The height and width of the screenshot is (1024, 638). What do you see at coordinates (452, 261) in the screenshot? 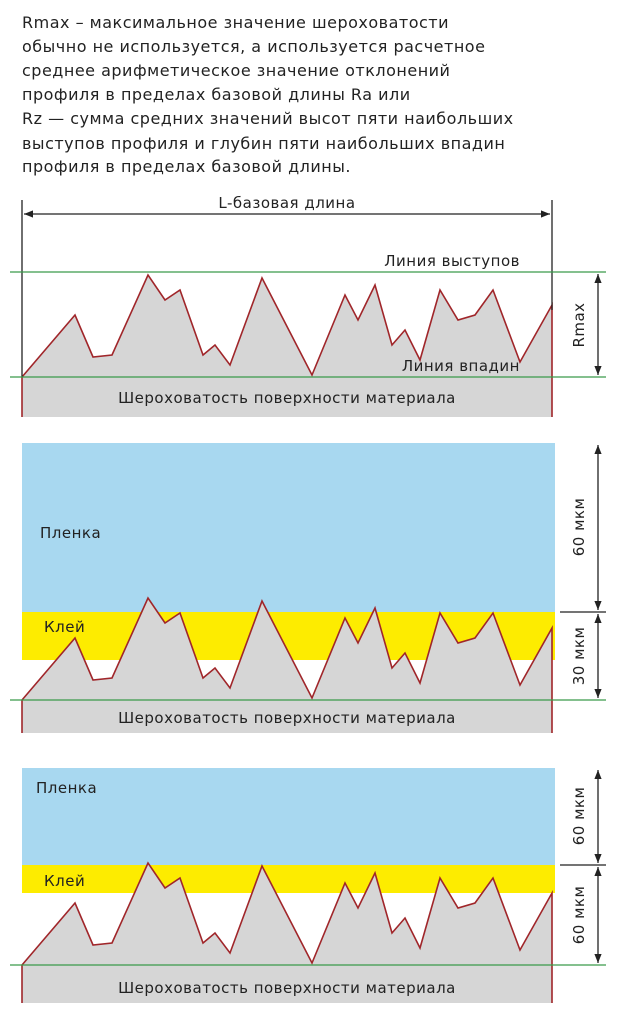
I see `peaks-line-label: Линия выступов` at bounding box center [452, 261].